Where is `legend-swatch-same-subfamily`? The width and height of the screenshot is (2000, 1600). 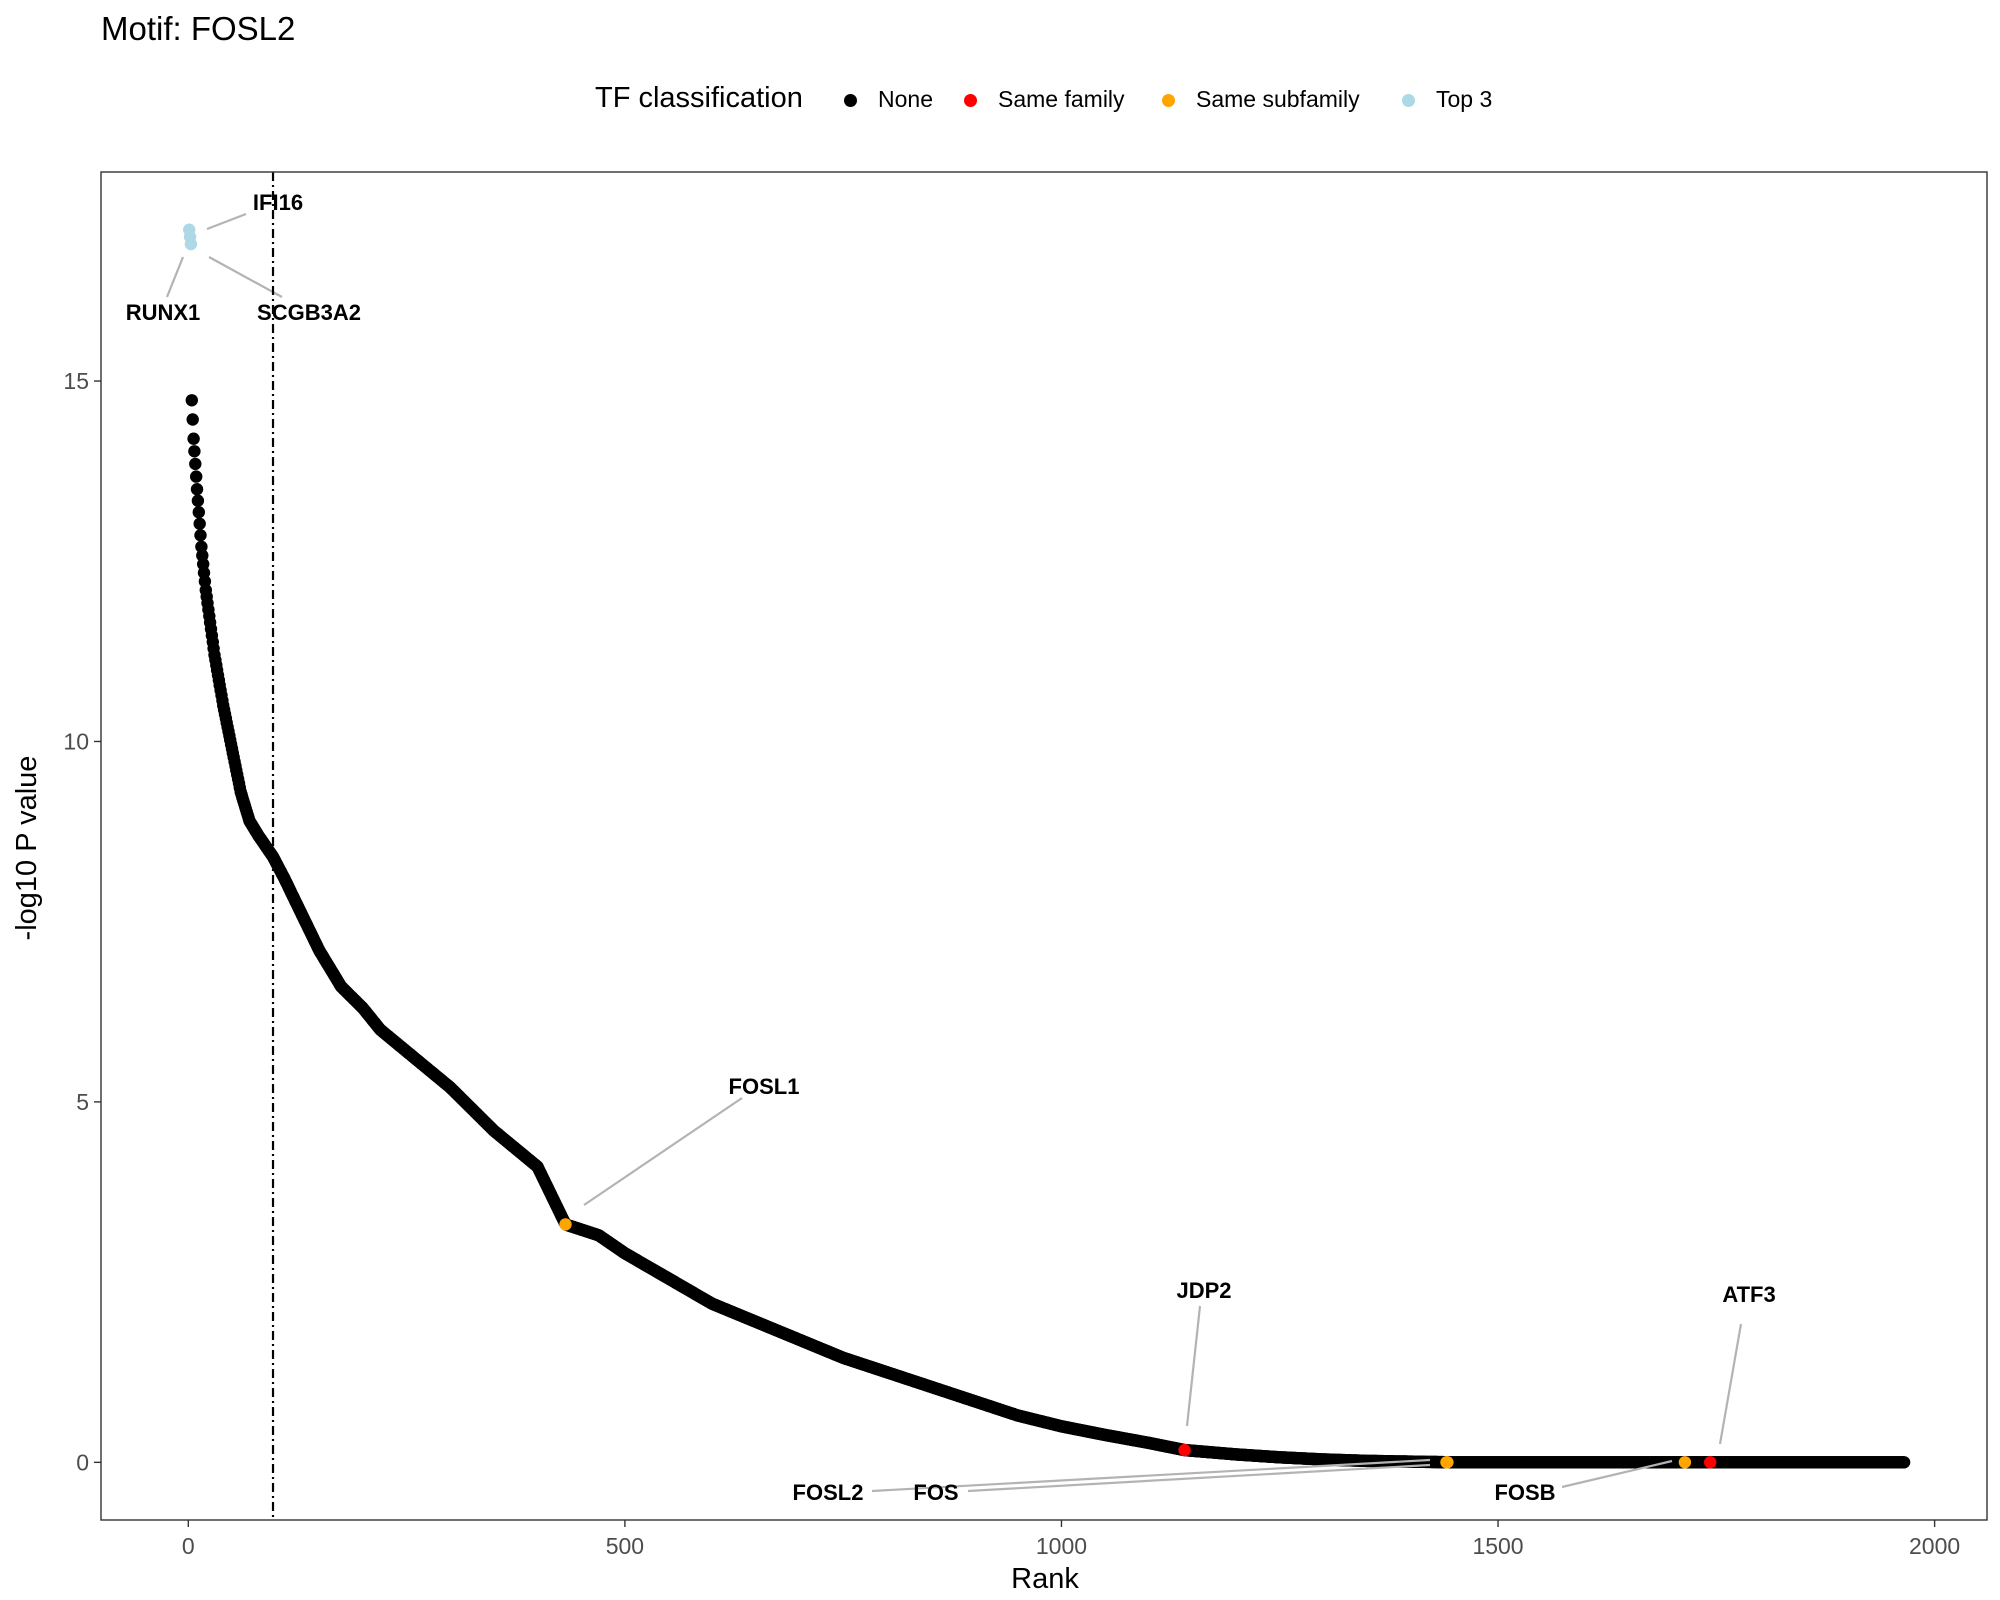 legend-swatch-same-subfamily is located at coordinates (1168, 100).